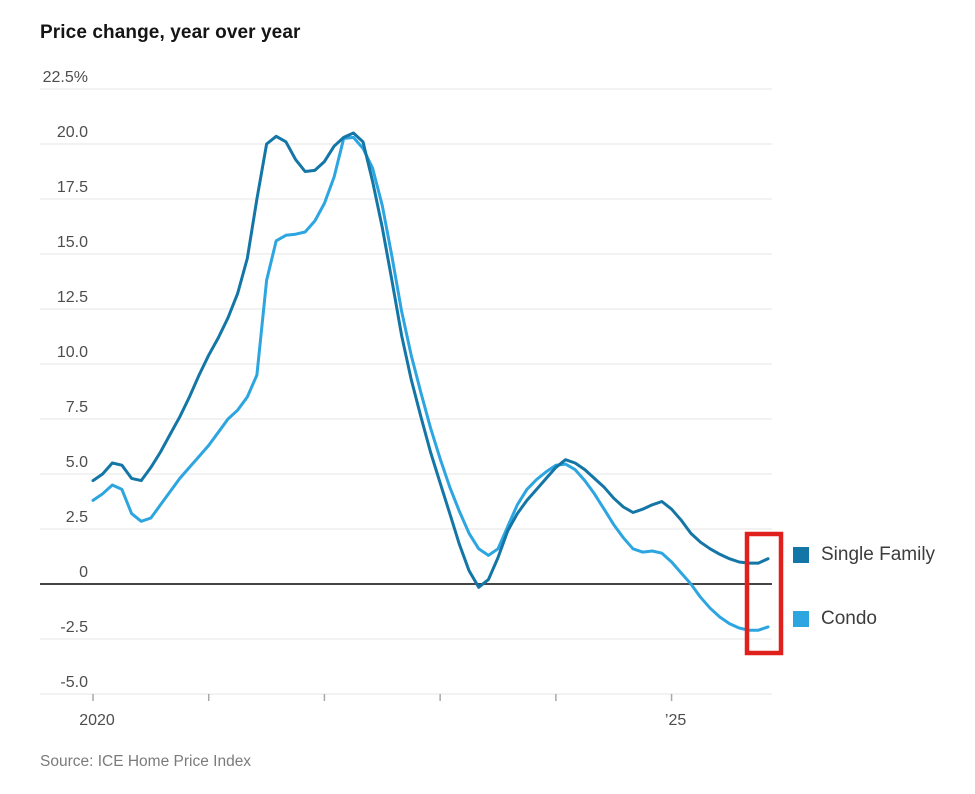 The image size is (975, 794). What do you see at coordinates (878, 554) in the screenshot?
I see `legend-label-single-family: Single Family` at bounding box center [878, 554].